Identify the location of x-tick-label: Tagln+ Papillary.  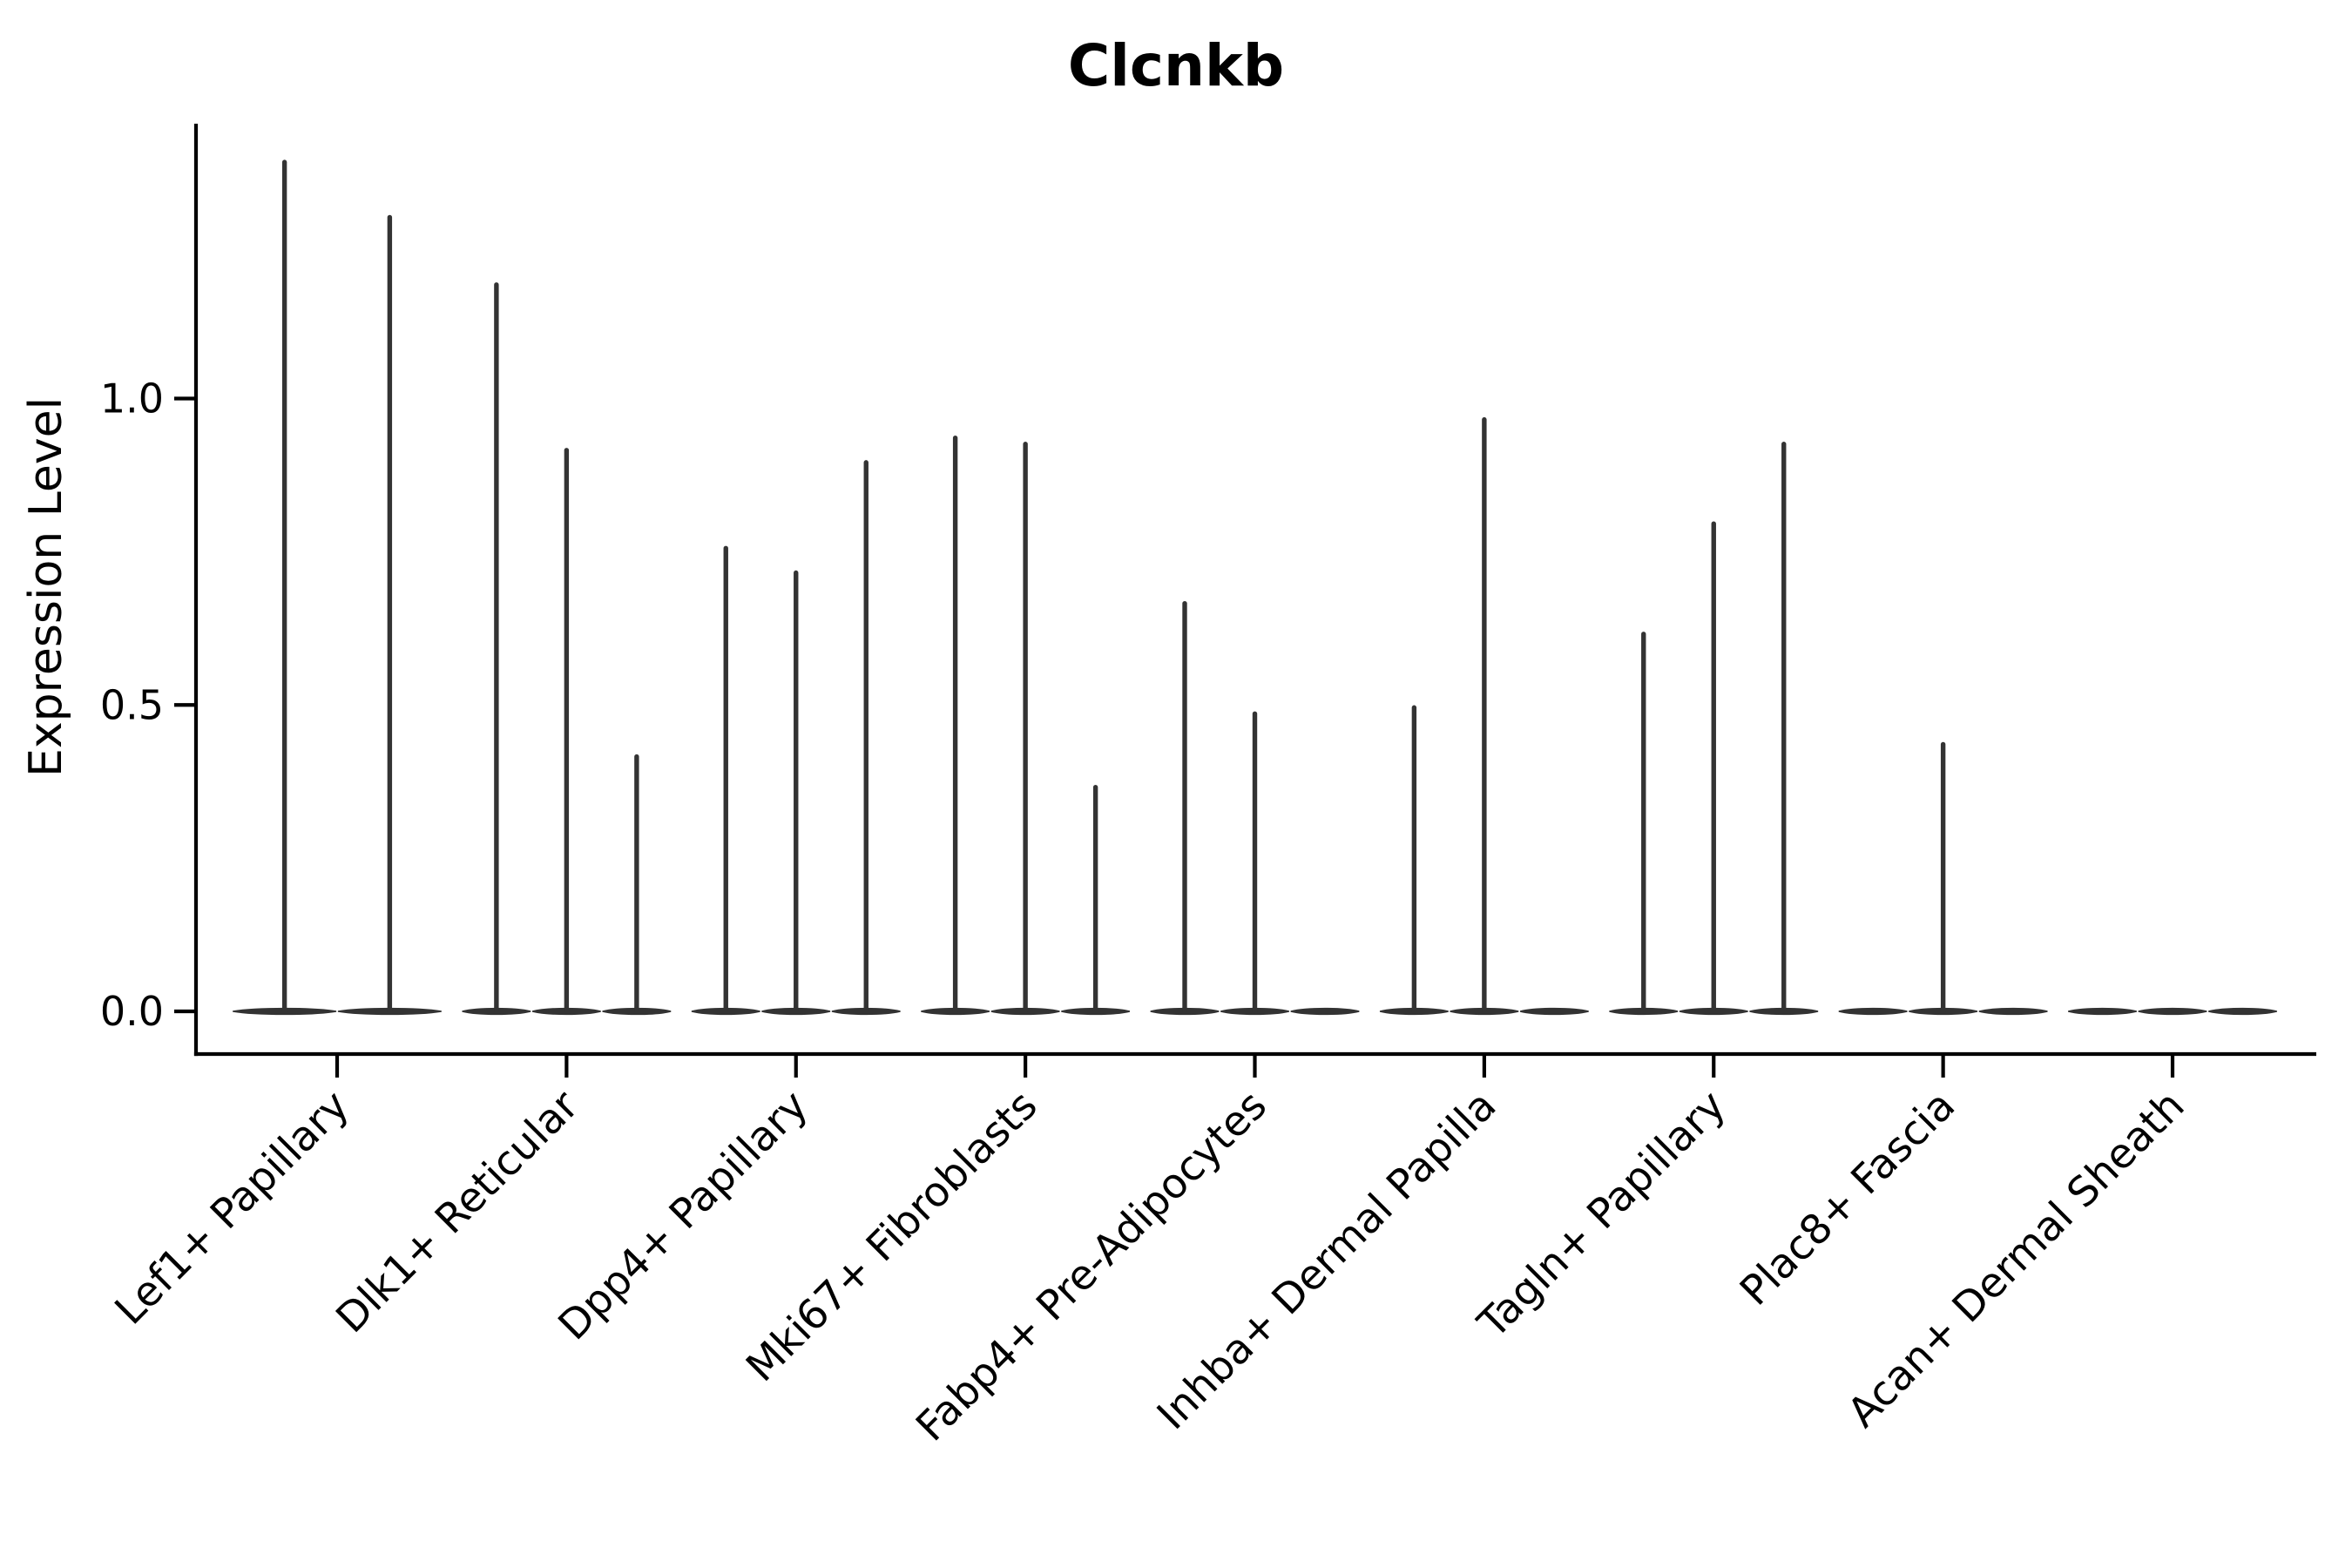
(1602, 1215).